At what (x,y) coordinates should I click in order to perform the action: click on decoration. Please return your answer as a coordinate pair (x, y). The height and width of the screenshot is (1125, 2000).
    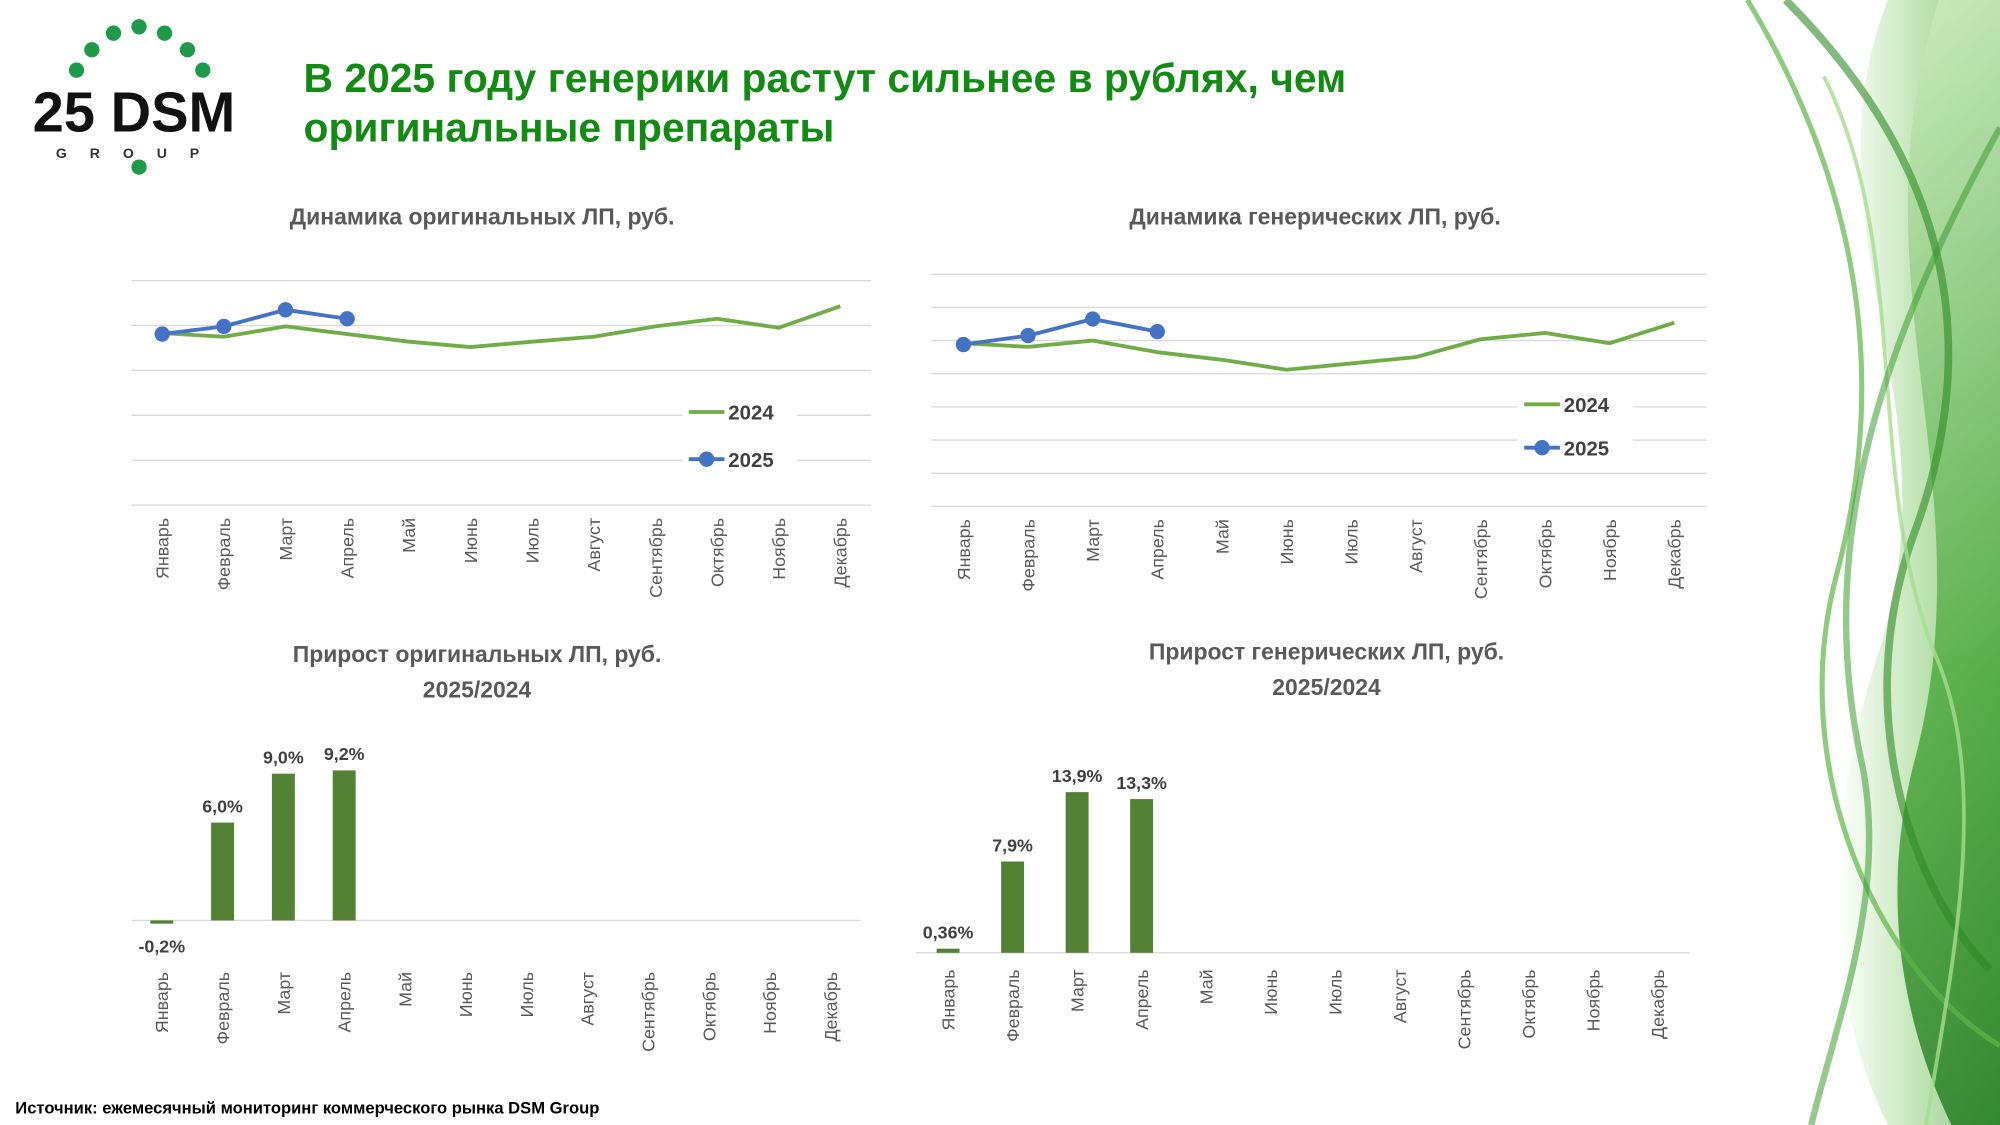
    Looking at the image, I should click on (1872, 562).